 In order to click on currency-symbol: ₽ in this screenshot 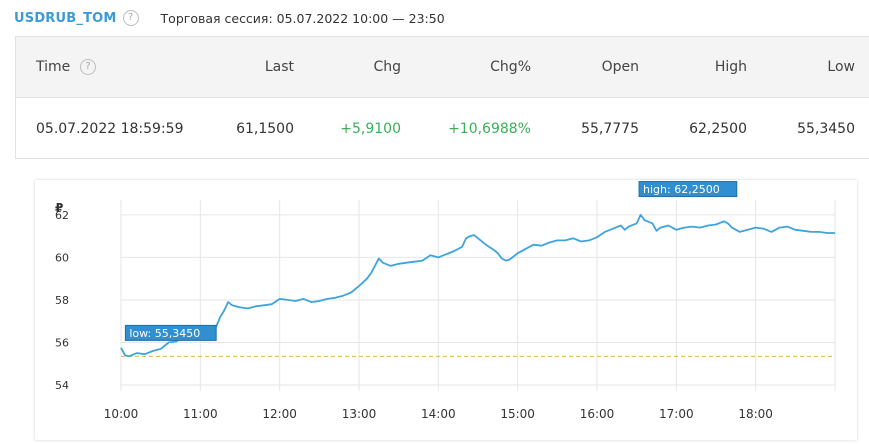, I will do `click(59, 208)`.